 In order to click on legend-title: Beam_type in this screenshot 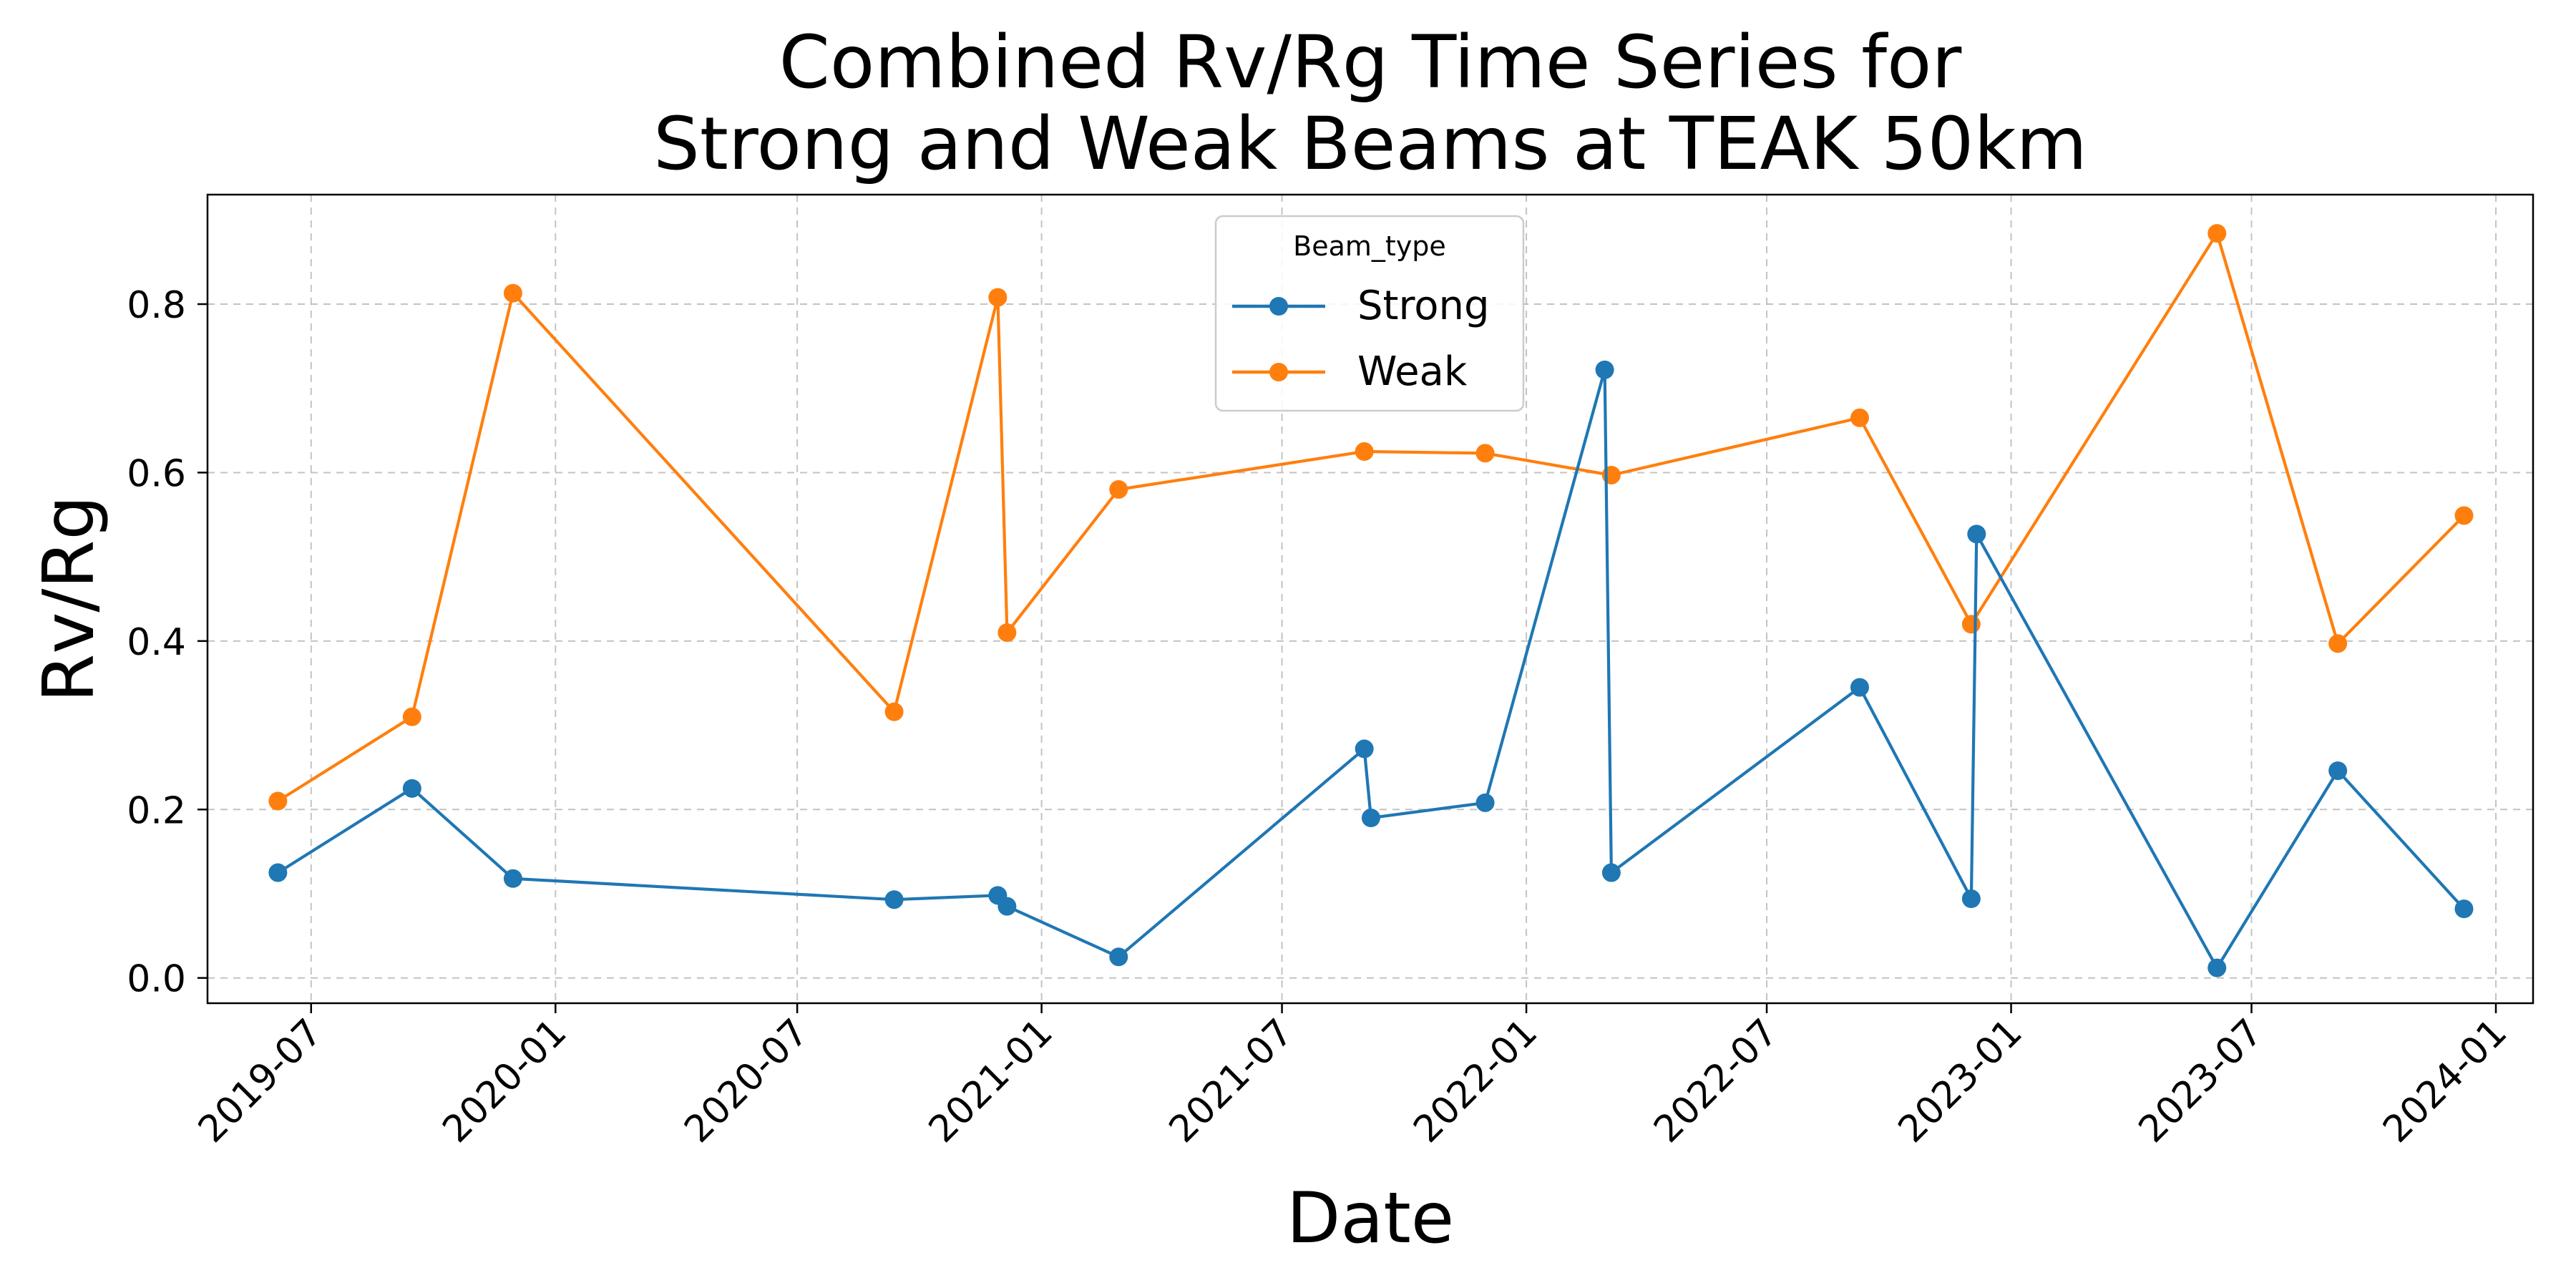, I will do `click(1369, 246)`.